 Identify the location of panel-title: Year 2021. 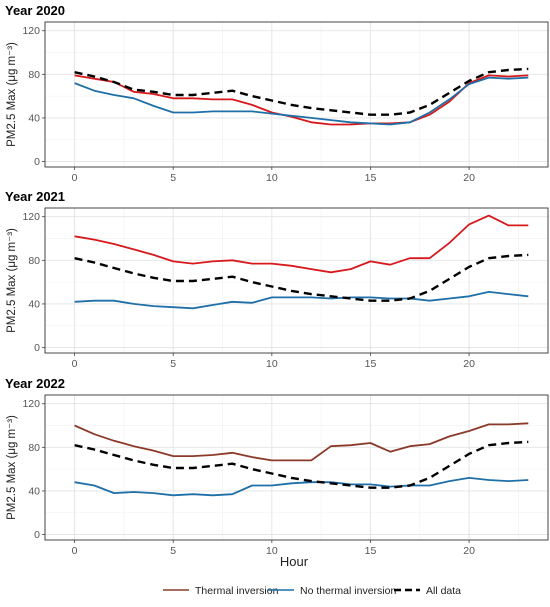
(35, 196).